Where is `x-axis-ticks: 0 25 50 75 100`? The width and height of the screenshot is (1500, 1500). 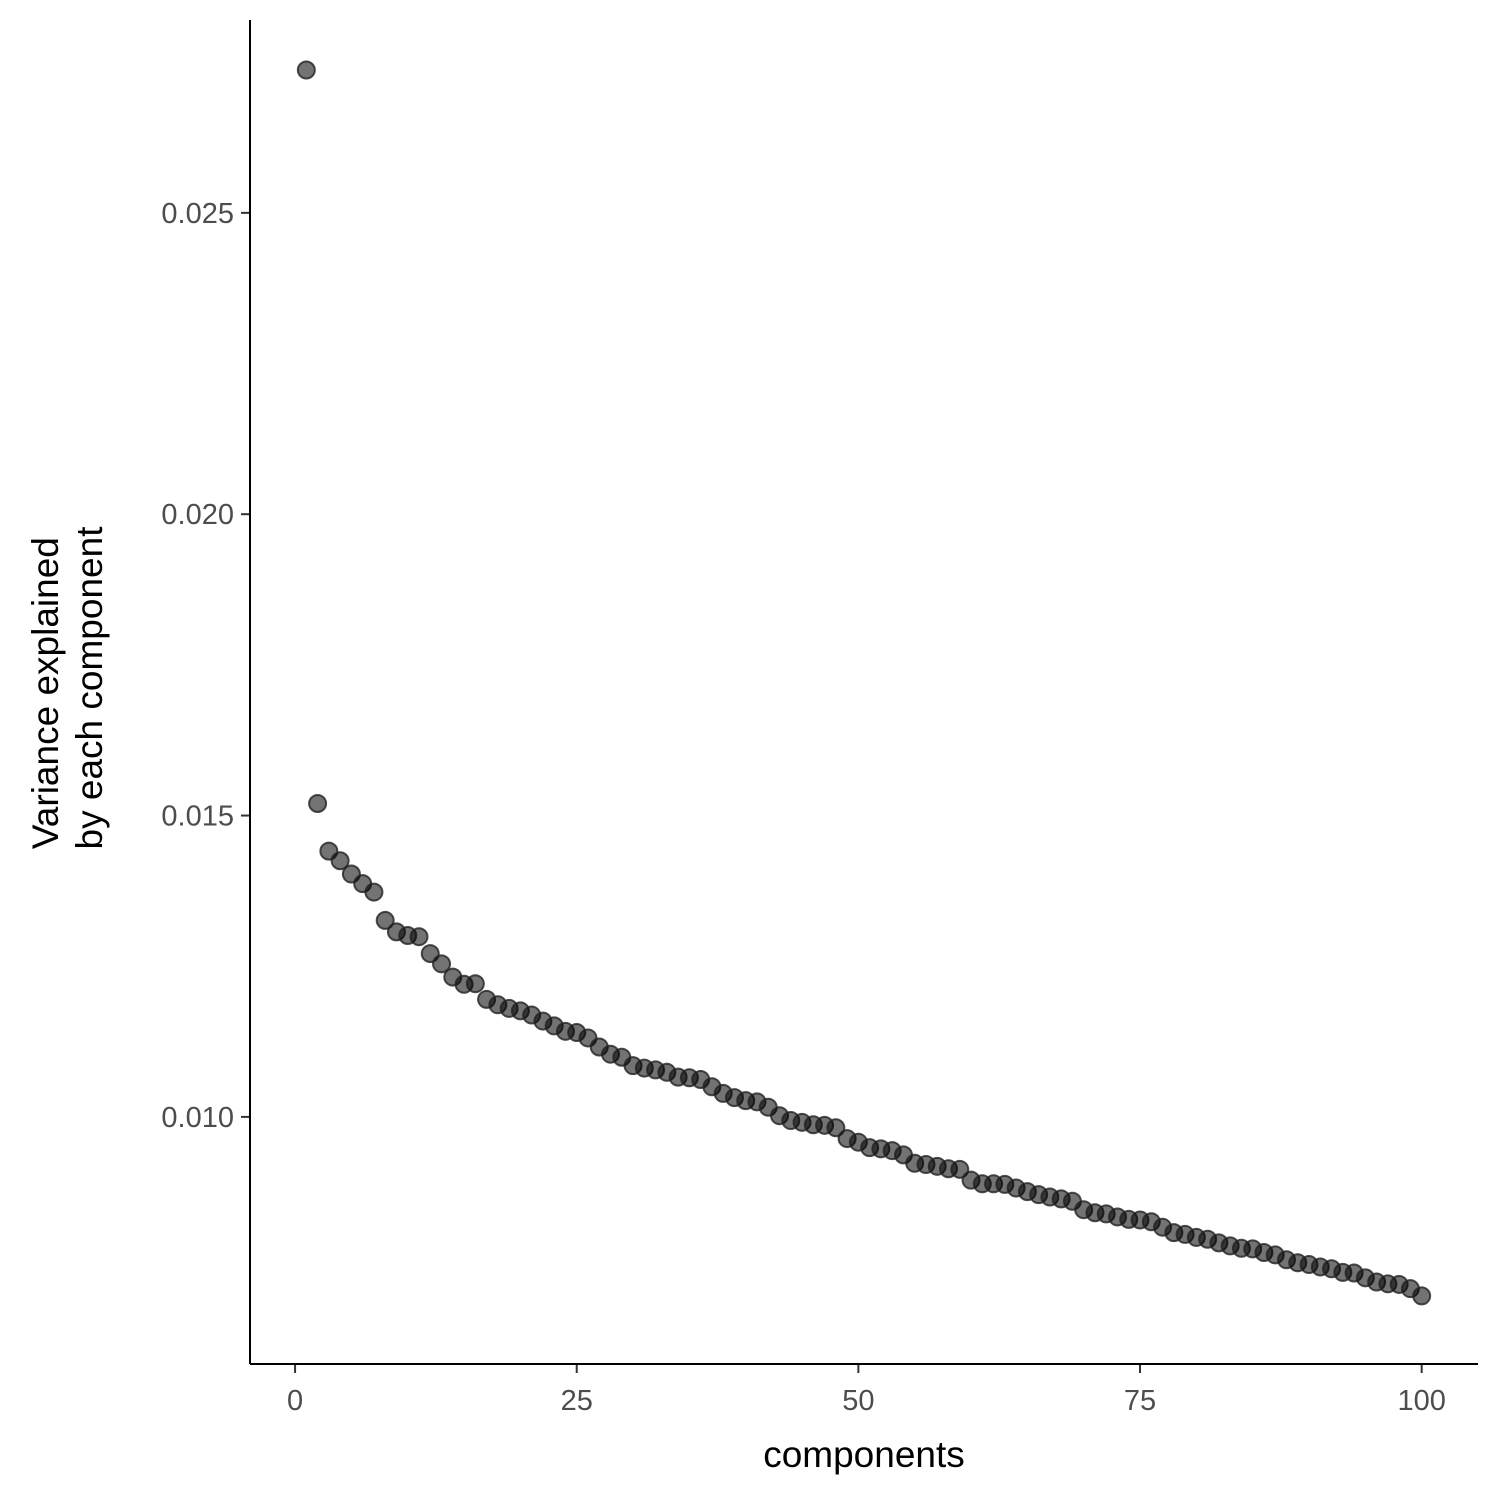 x-axis-ticks: 0 25 50 75 100 is located at coordinates (866, 1390).